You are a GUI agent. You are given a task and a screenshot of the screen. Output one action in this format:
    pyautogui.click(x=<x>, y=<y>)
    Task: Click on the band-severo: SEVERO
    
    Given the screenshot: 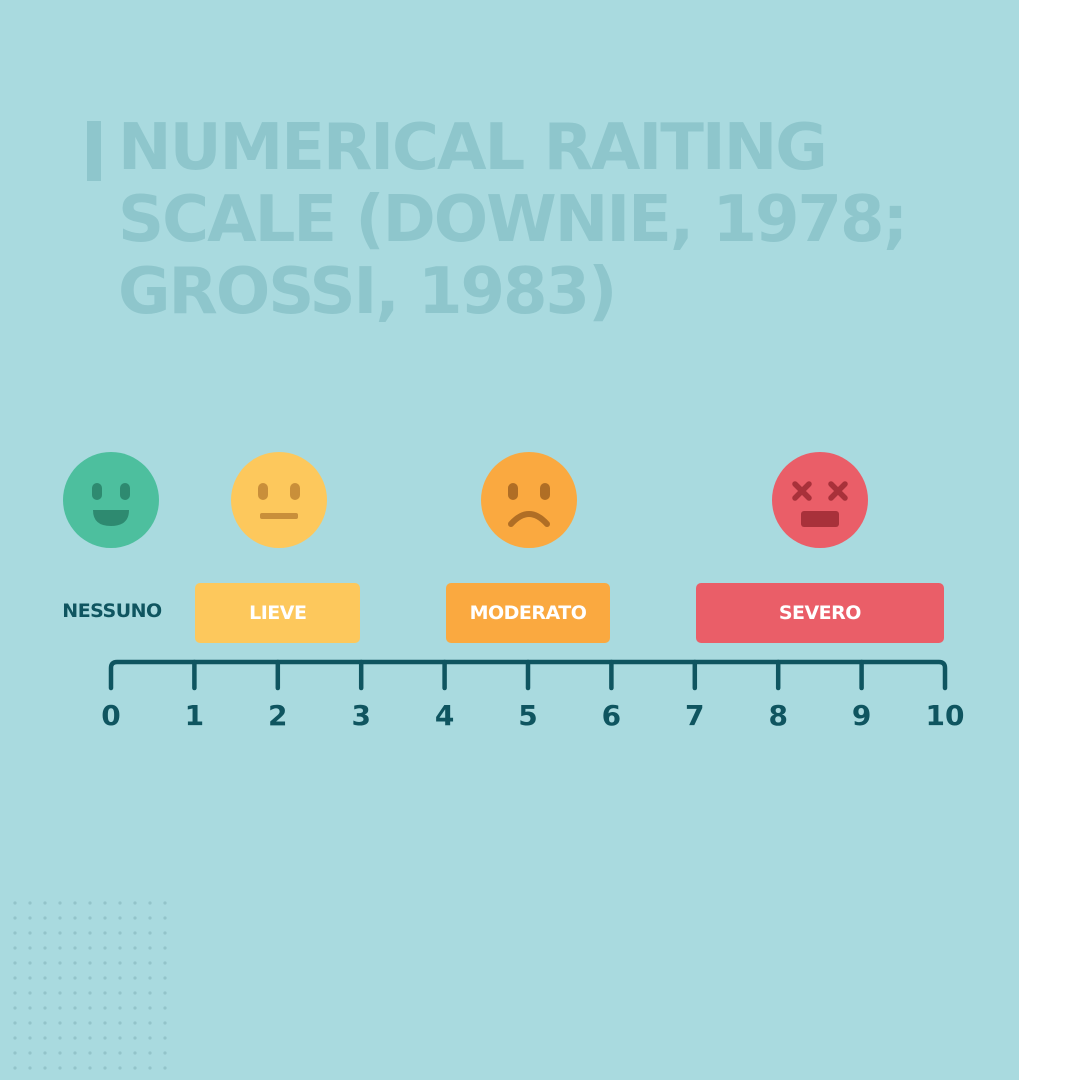 What is the action you would take?
    pyautogui.click(x=819, y=613)
    